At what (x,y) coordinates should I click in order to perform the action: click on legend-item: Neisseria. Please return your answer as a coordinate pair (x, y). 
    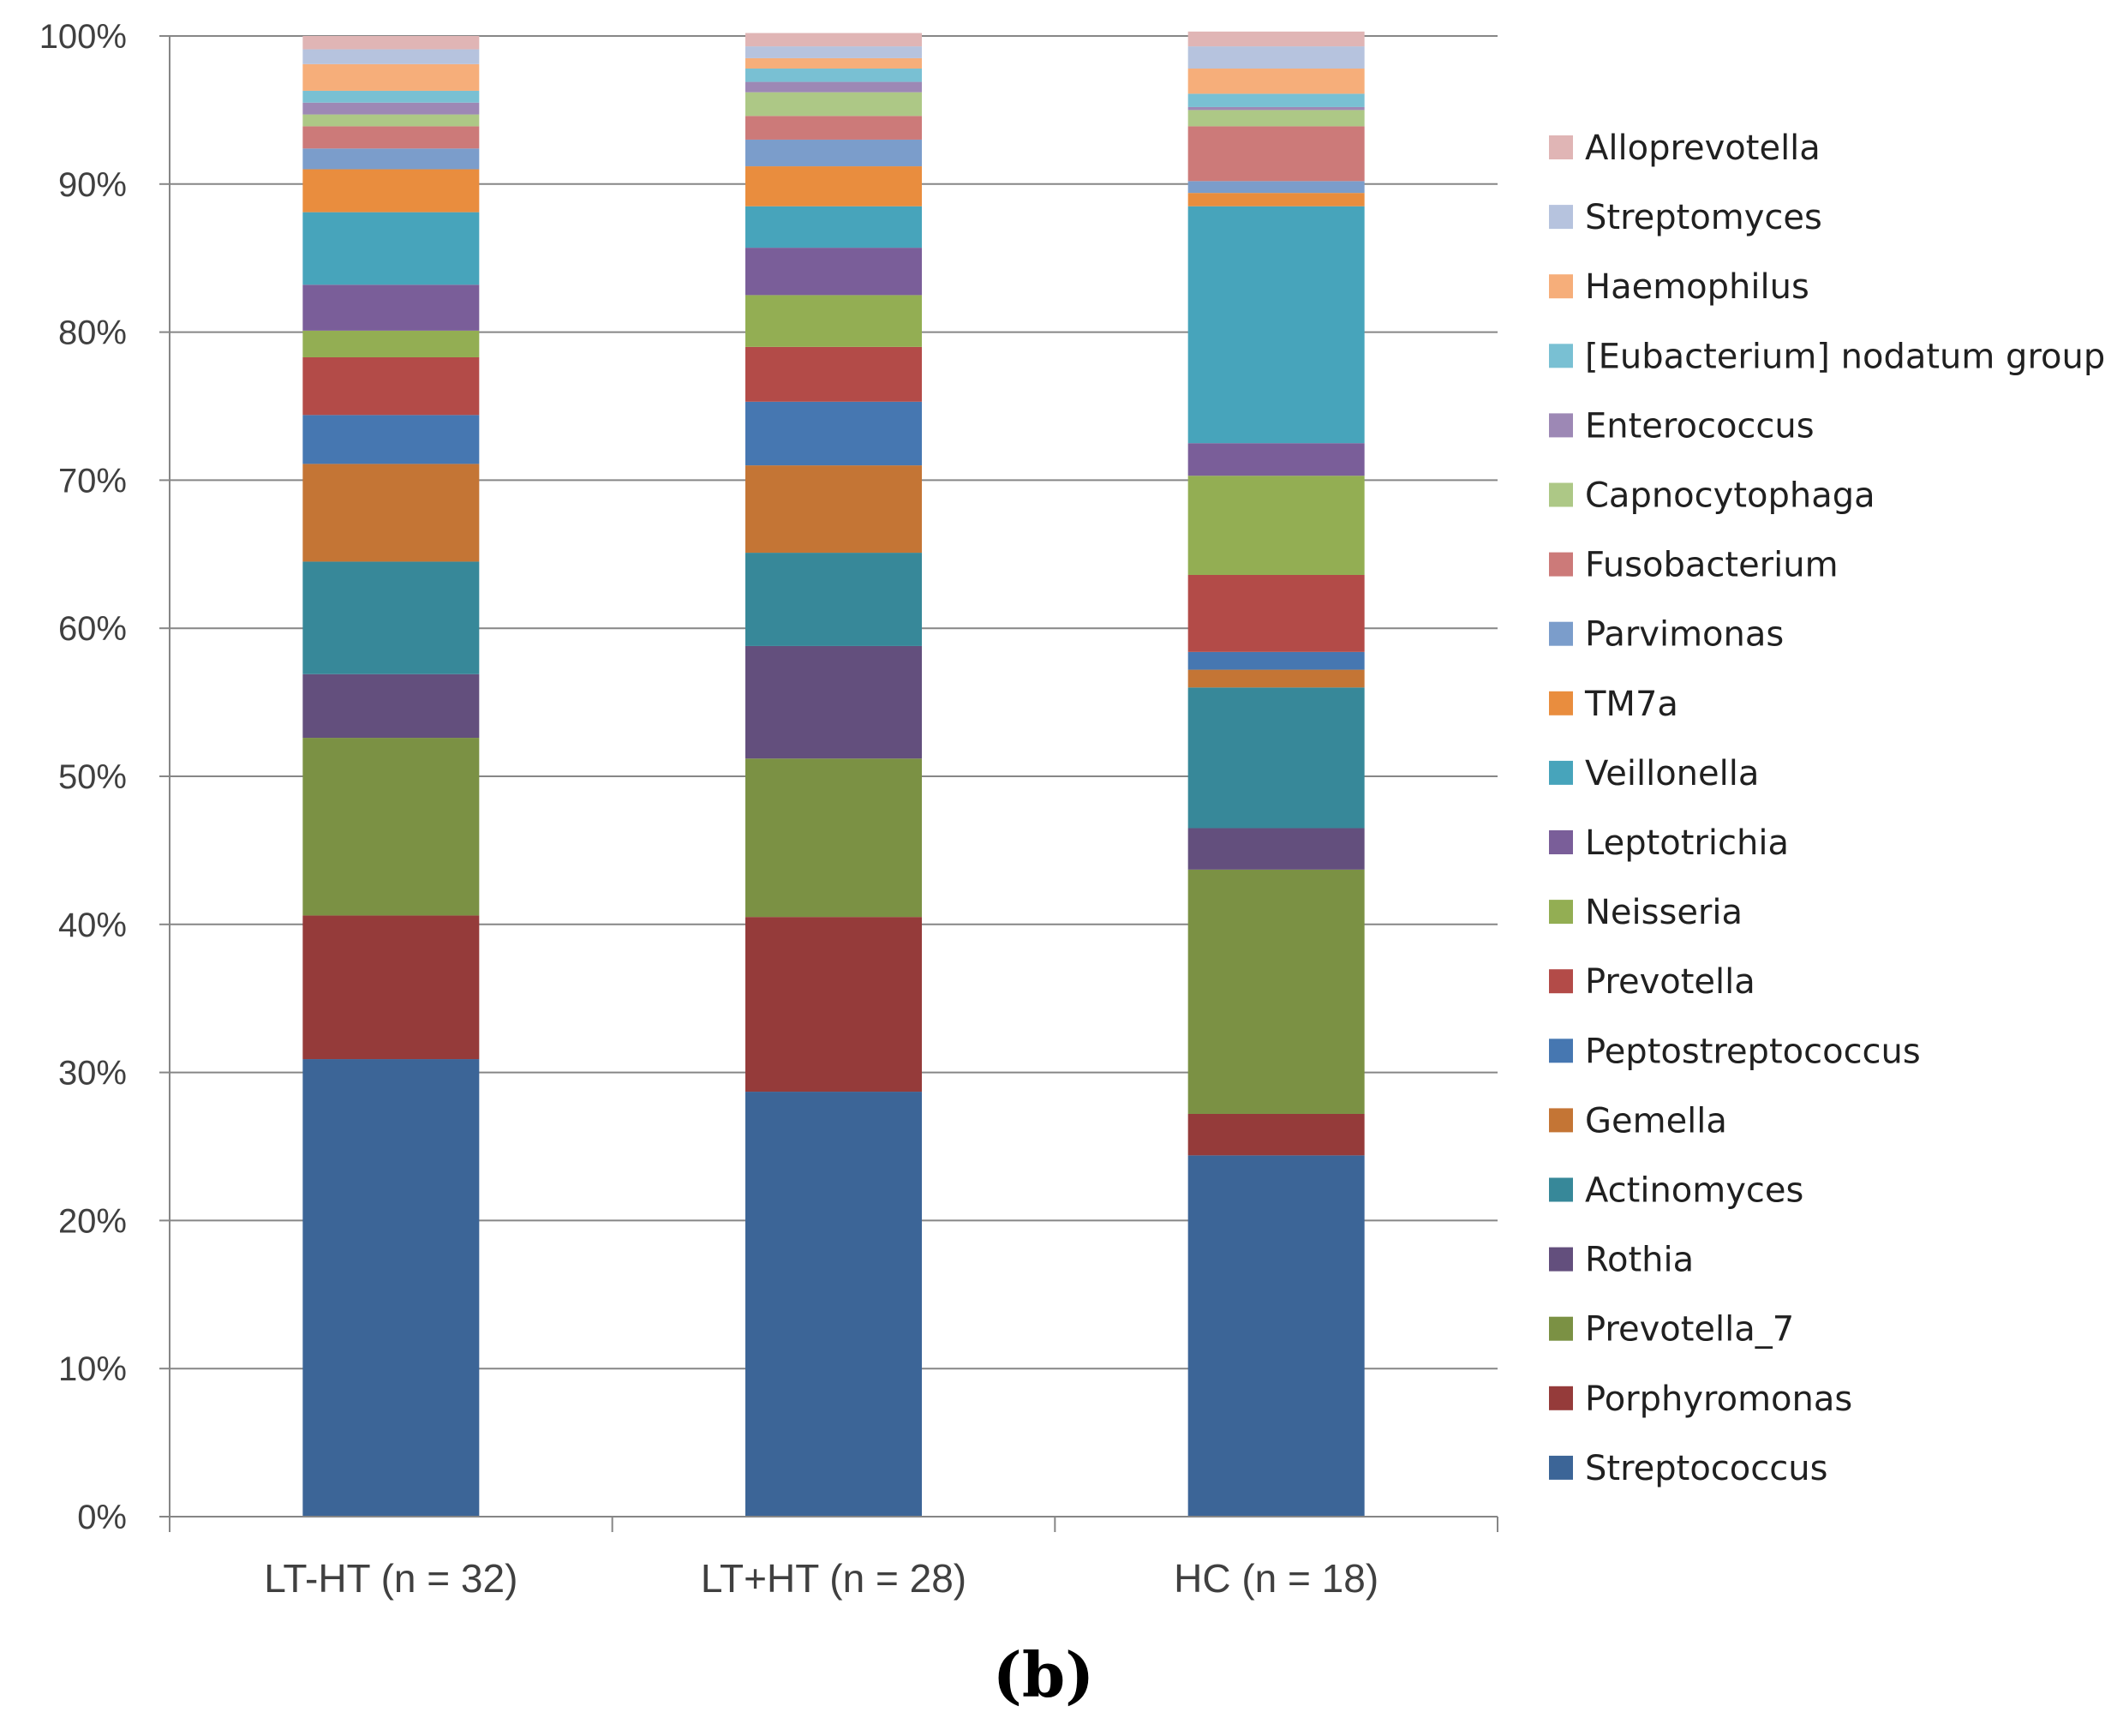
    Looking at the image, I should click on (1646, 912).